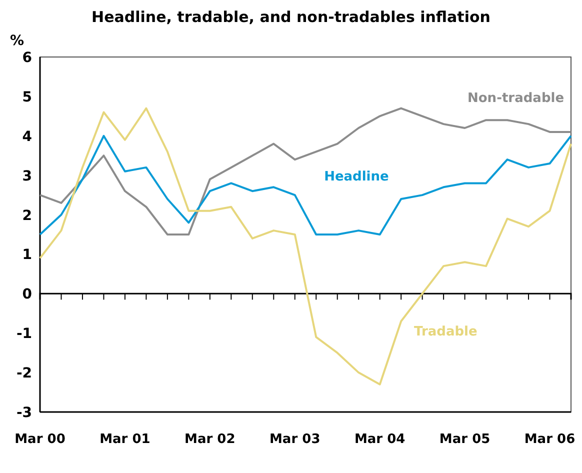 The height and width of the screenshot is (473, 582). What do you see at coordinates (464, 439) in the screenshot?
I see `x-tick-label: Mar 05` at bounding box center [464, 439].